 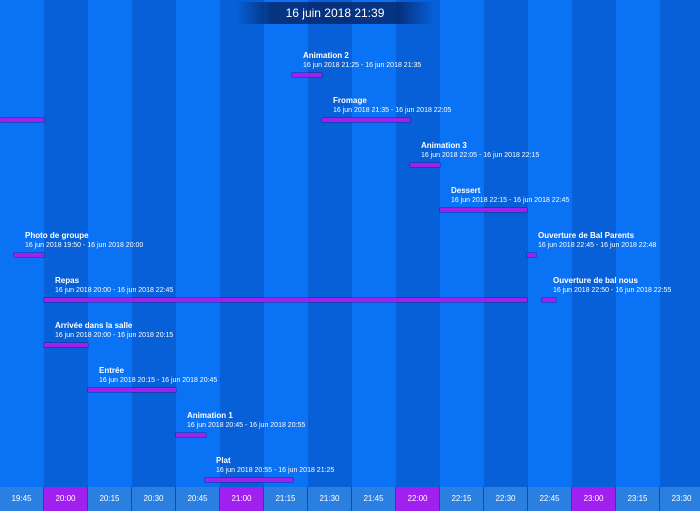 I want to click on event-title-plat: Plat, so click(x=223, y=460).